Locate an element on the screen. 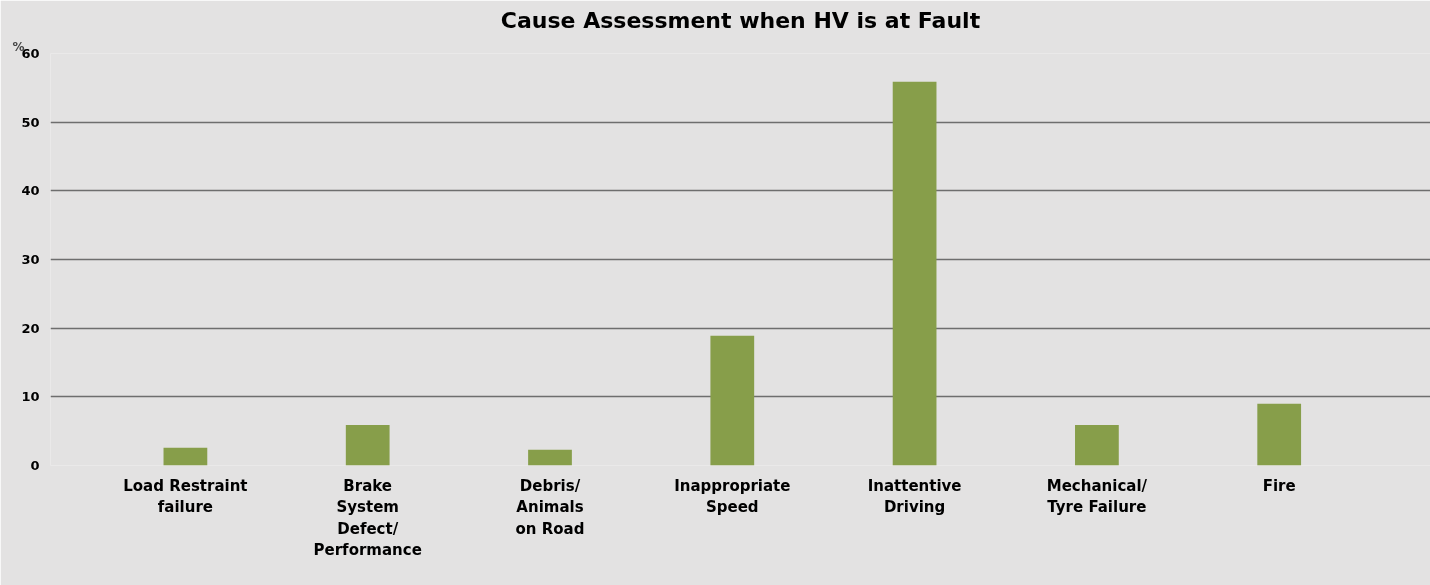 Image resolution: width=1430 pixels, height=585 pixels. x-tick-label: Fire is located at coordinates (1279, 485).